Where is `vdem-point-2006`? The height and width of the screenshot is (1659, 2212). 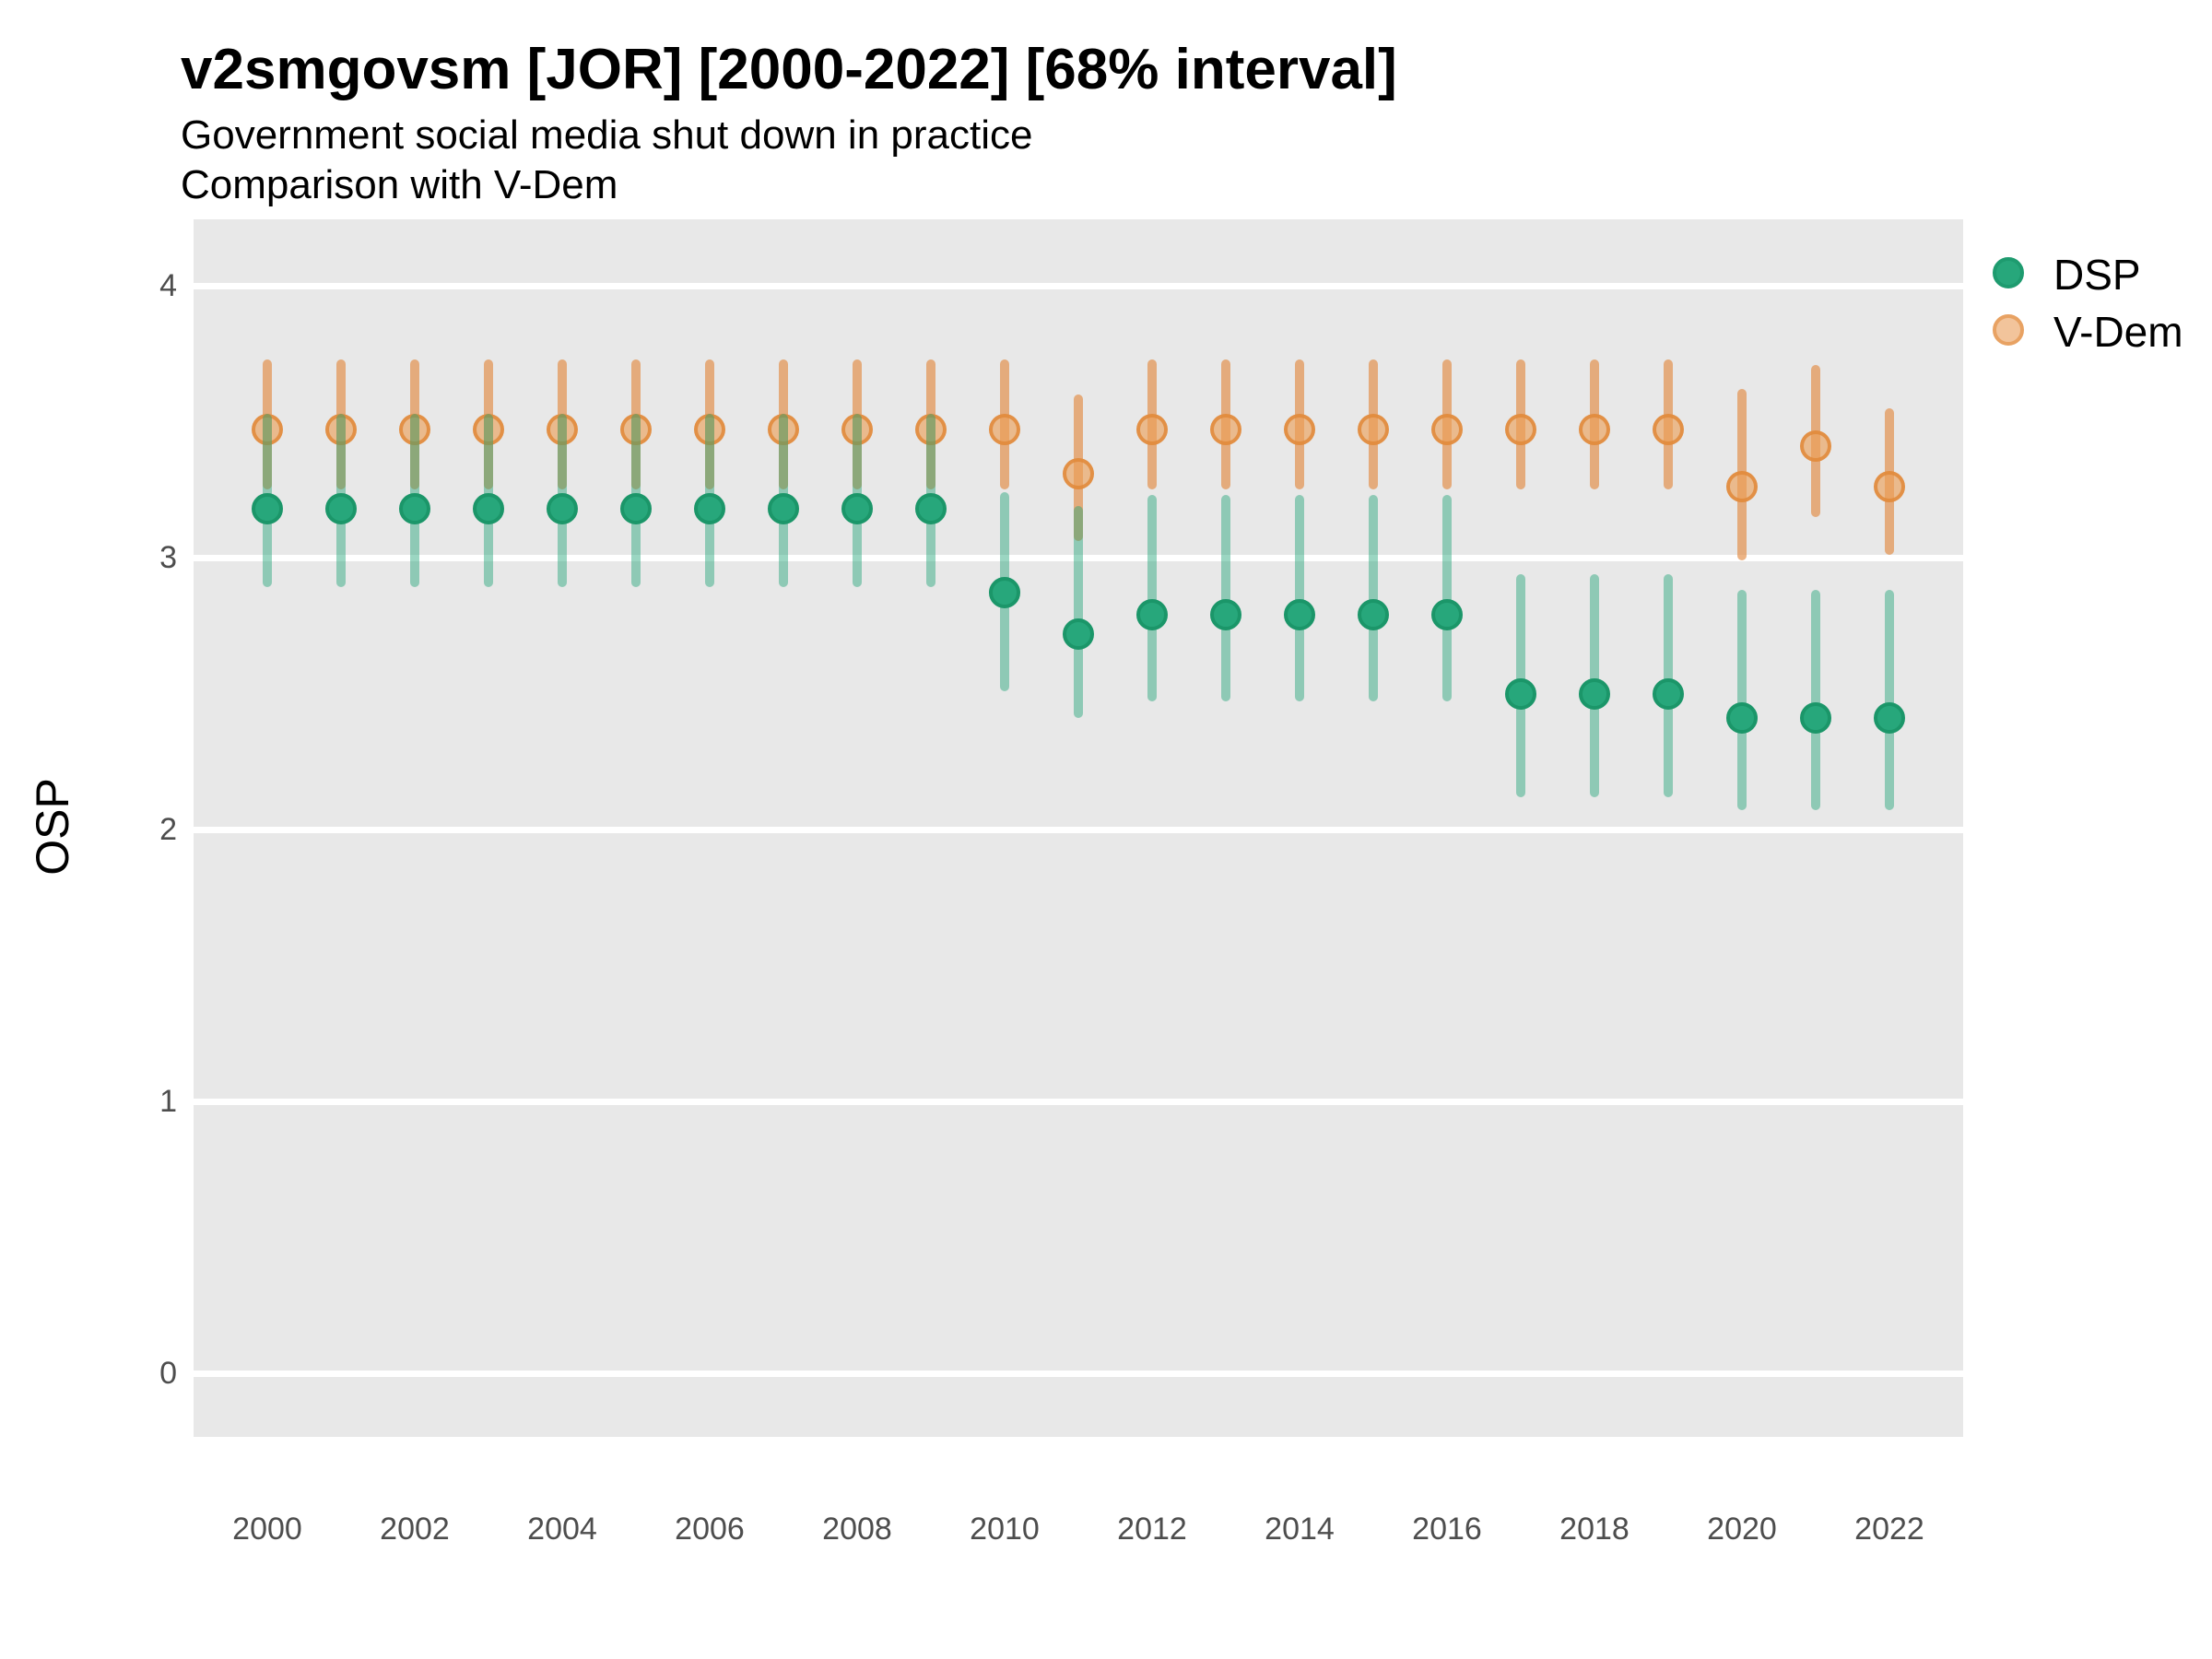
vdem-point-2006 is located at coordinates (709, 430).